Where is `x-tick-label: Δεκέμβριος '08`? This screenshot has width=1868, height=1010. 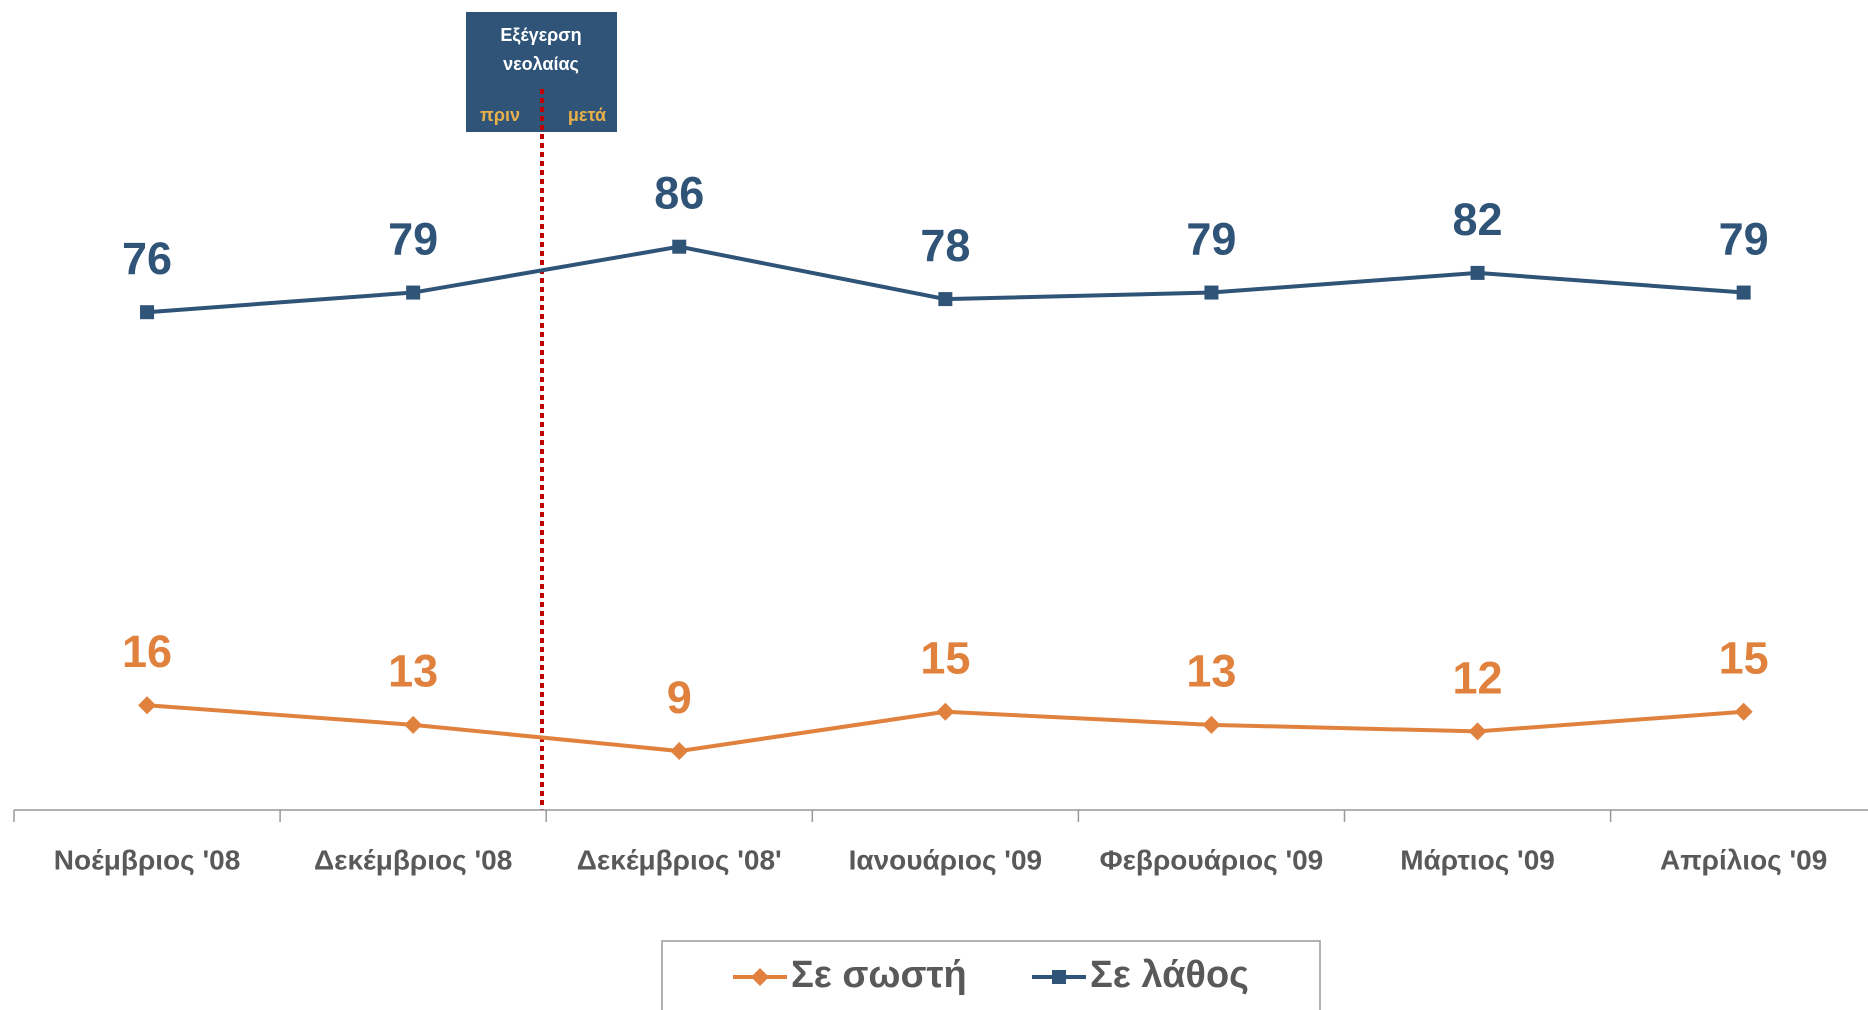 x-tick-label: Δεκέμβριος '08 is located at coordinates (413, 859).